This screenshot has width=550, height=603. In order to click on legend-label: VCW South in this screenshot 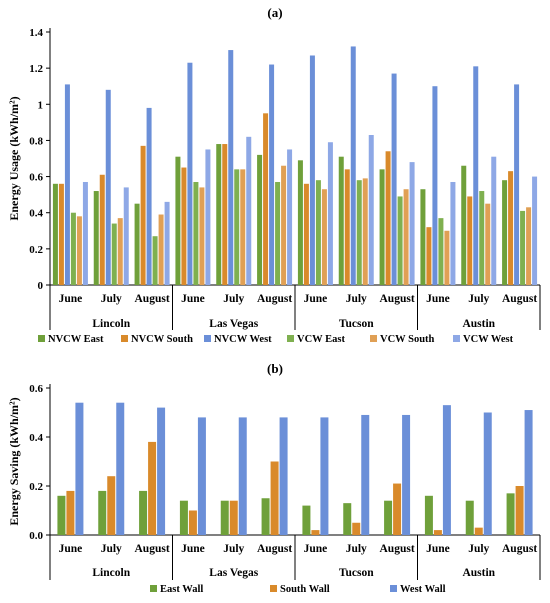, I will do `click(407, 339)`.